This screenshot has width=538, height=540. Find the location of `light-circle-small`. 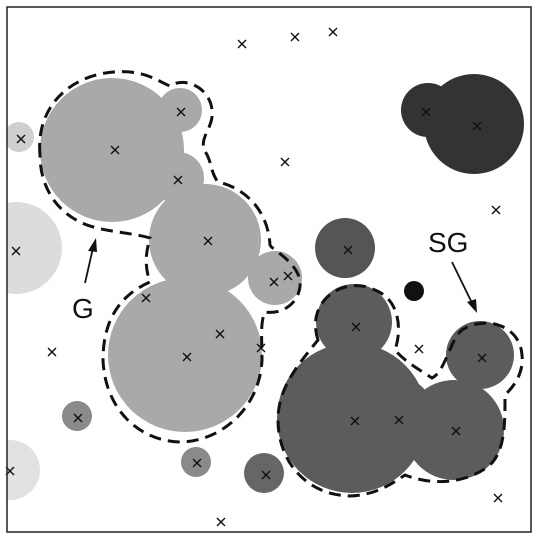

light-circle-small is located at coordinates (20, 137).